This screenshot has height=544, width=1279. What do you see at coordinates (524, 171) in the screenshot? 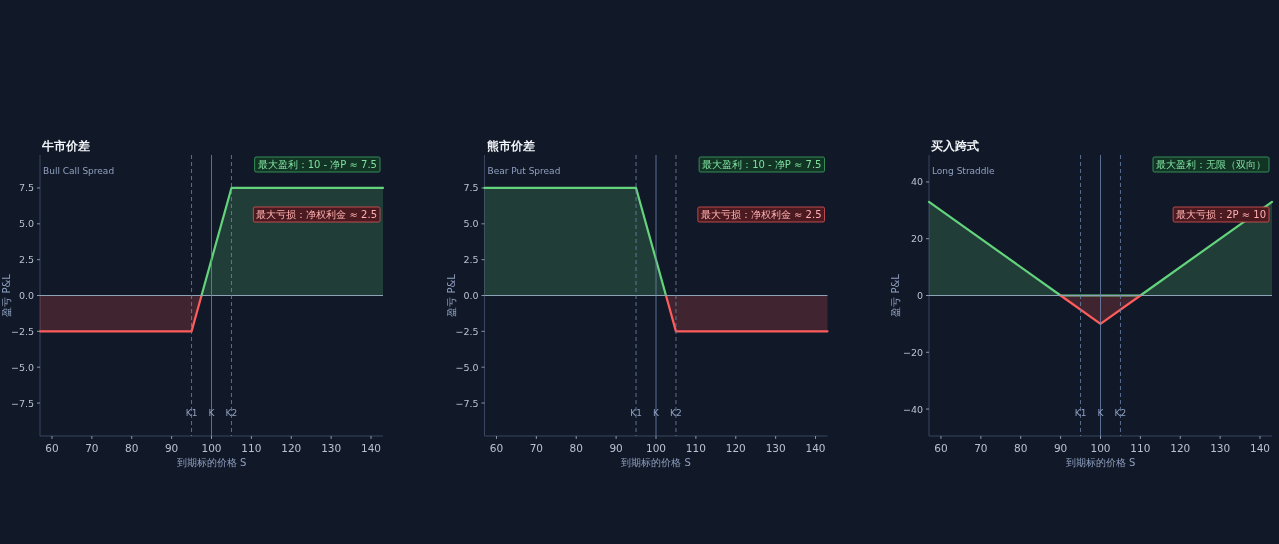
I see `text: Bear Put Spread` at bounding box center [524, 171].